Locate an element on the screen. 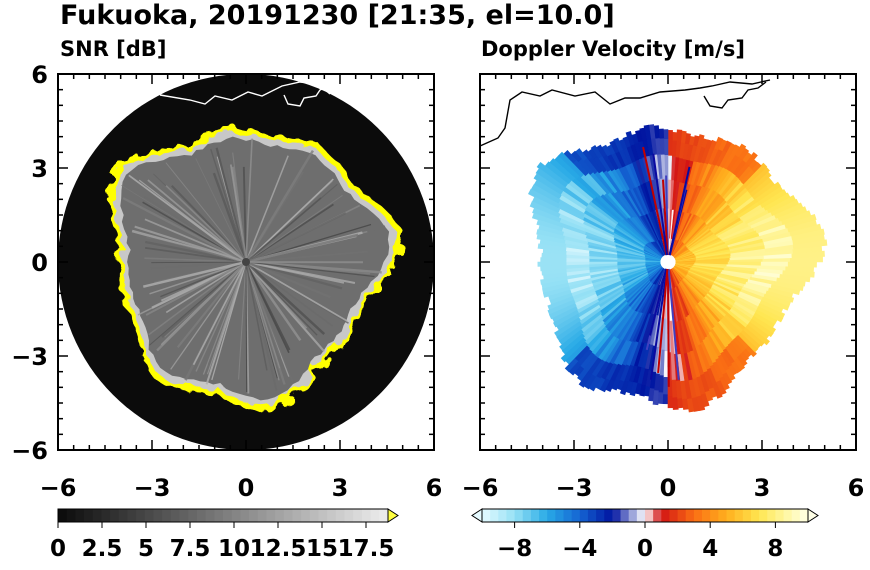 The width and height of the screenshot is (870, 570). y-tick-label: −6 is located at coordinates (29, 451).